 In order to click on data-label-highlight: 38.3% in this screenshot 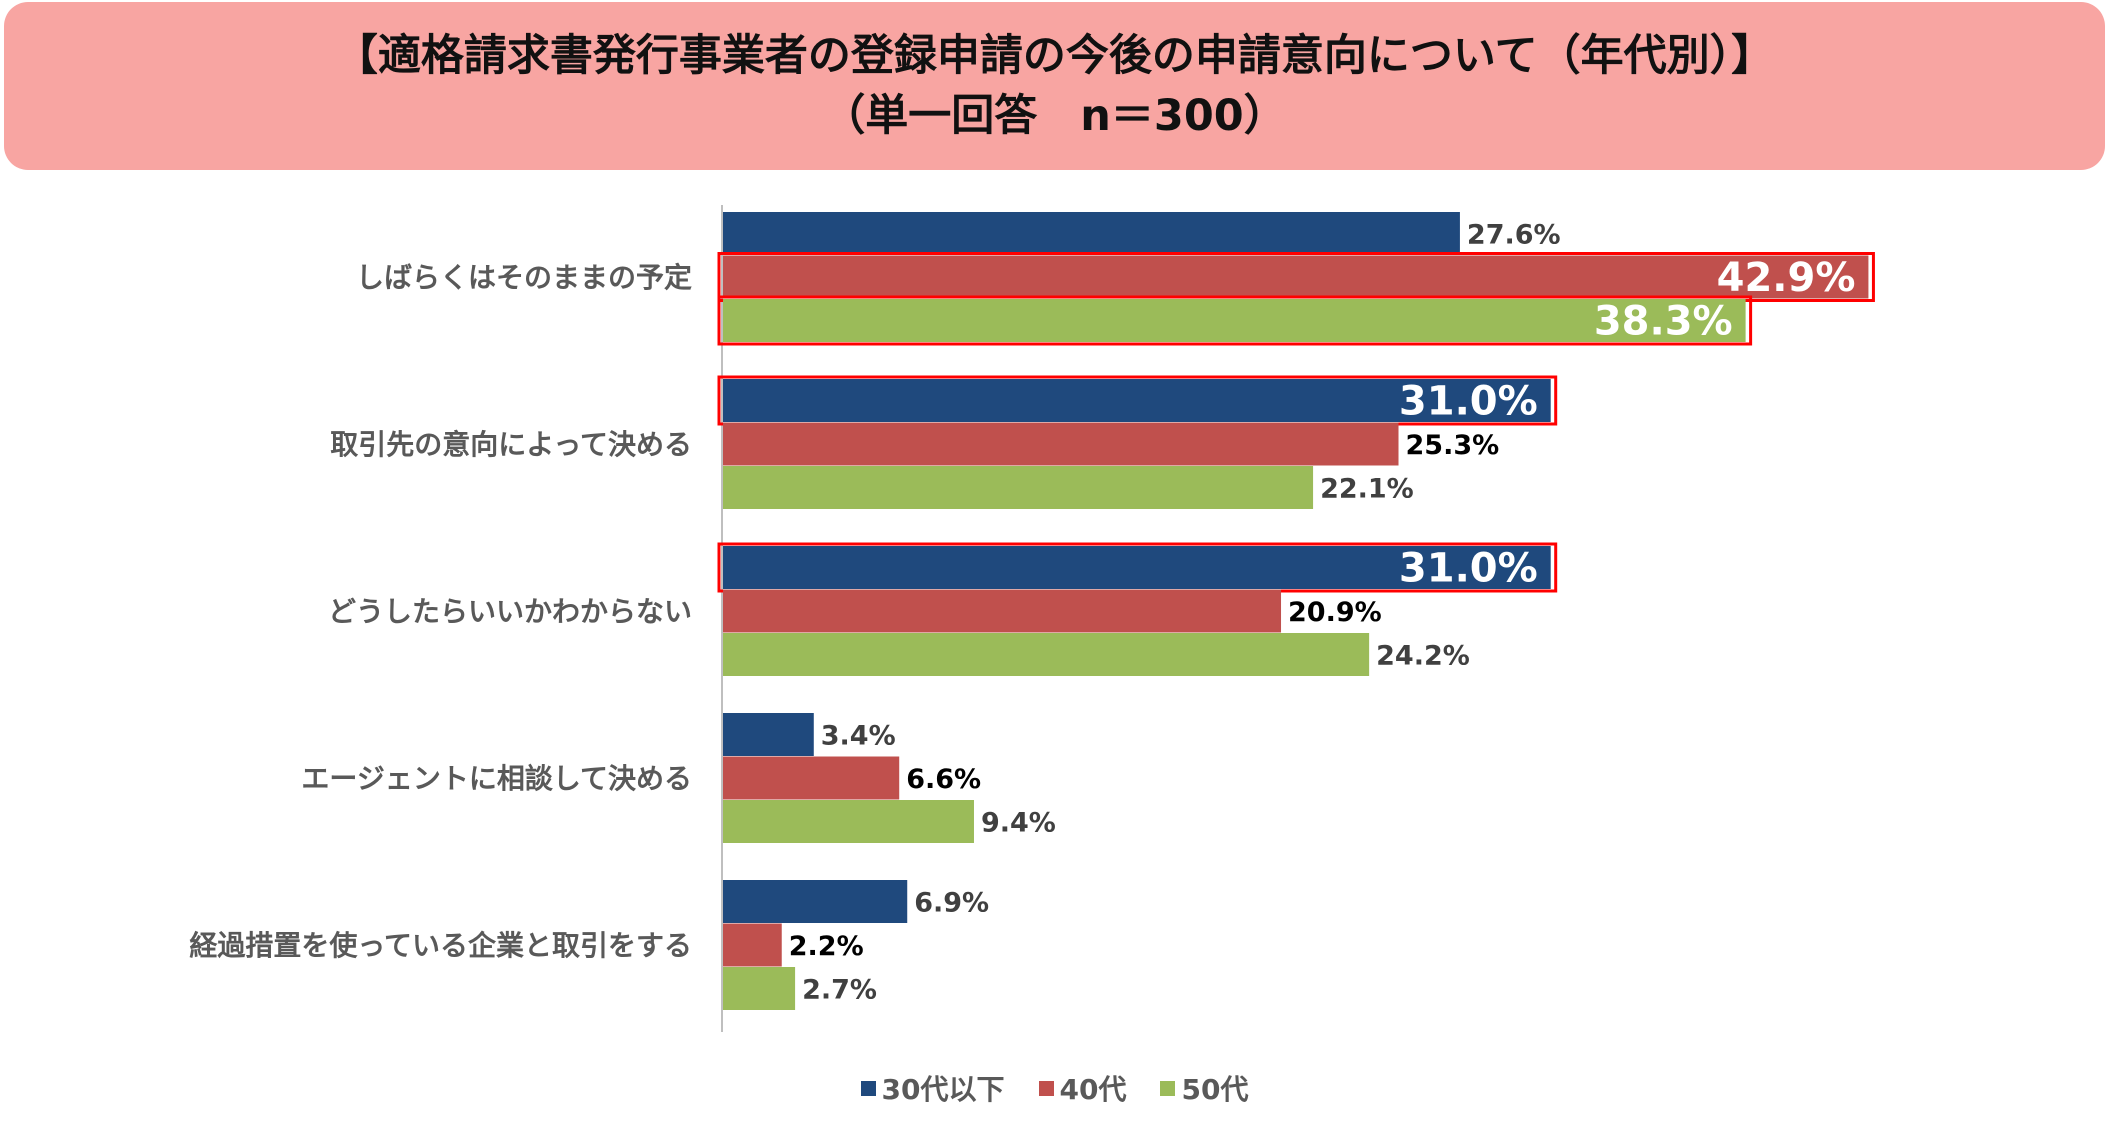, I will do `click(1663, 322)`.